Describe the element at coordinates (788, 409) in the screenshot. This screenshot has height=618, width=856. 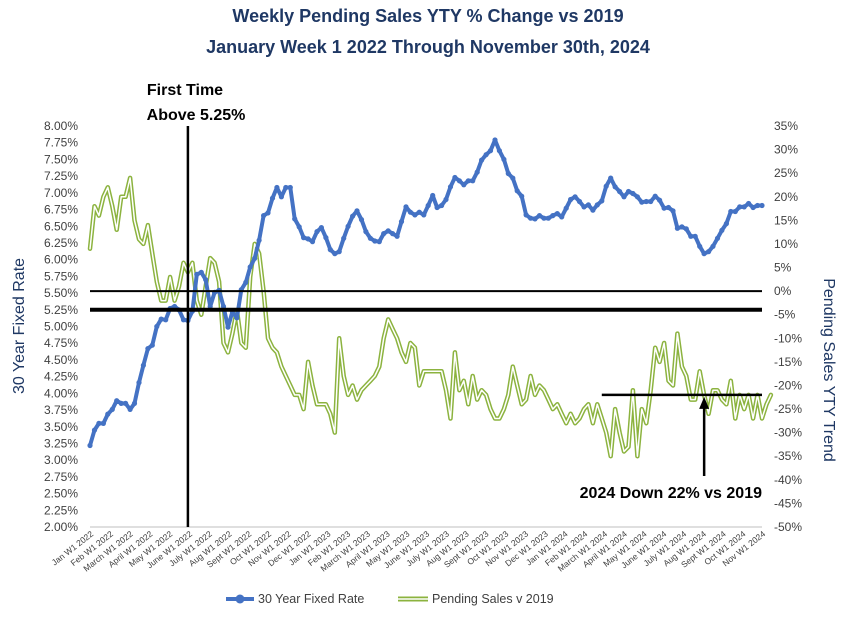
I see `right-tick-label: -25%` at that location.